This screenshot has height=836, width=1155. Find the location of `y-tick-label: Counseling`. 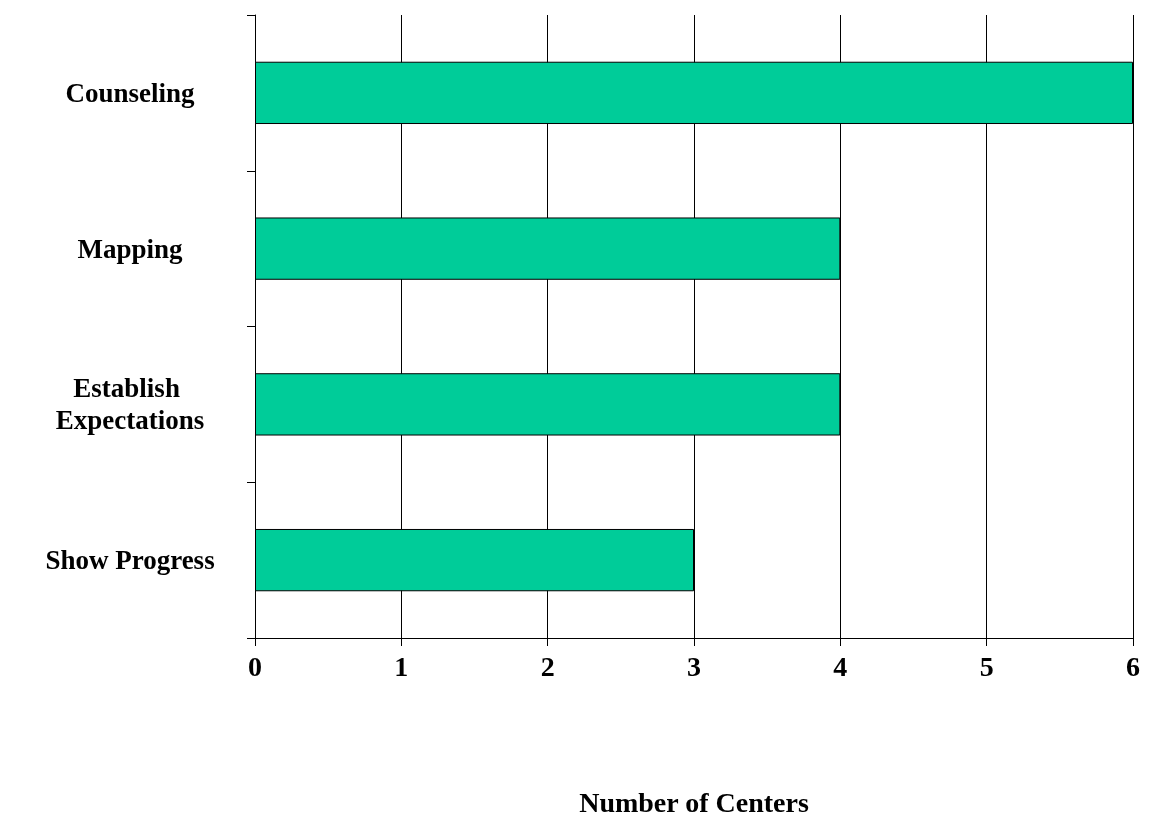

y-tick-label: Counseling is located at coordinates (130, 92).